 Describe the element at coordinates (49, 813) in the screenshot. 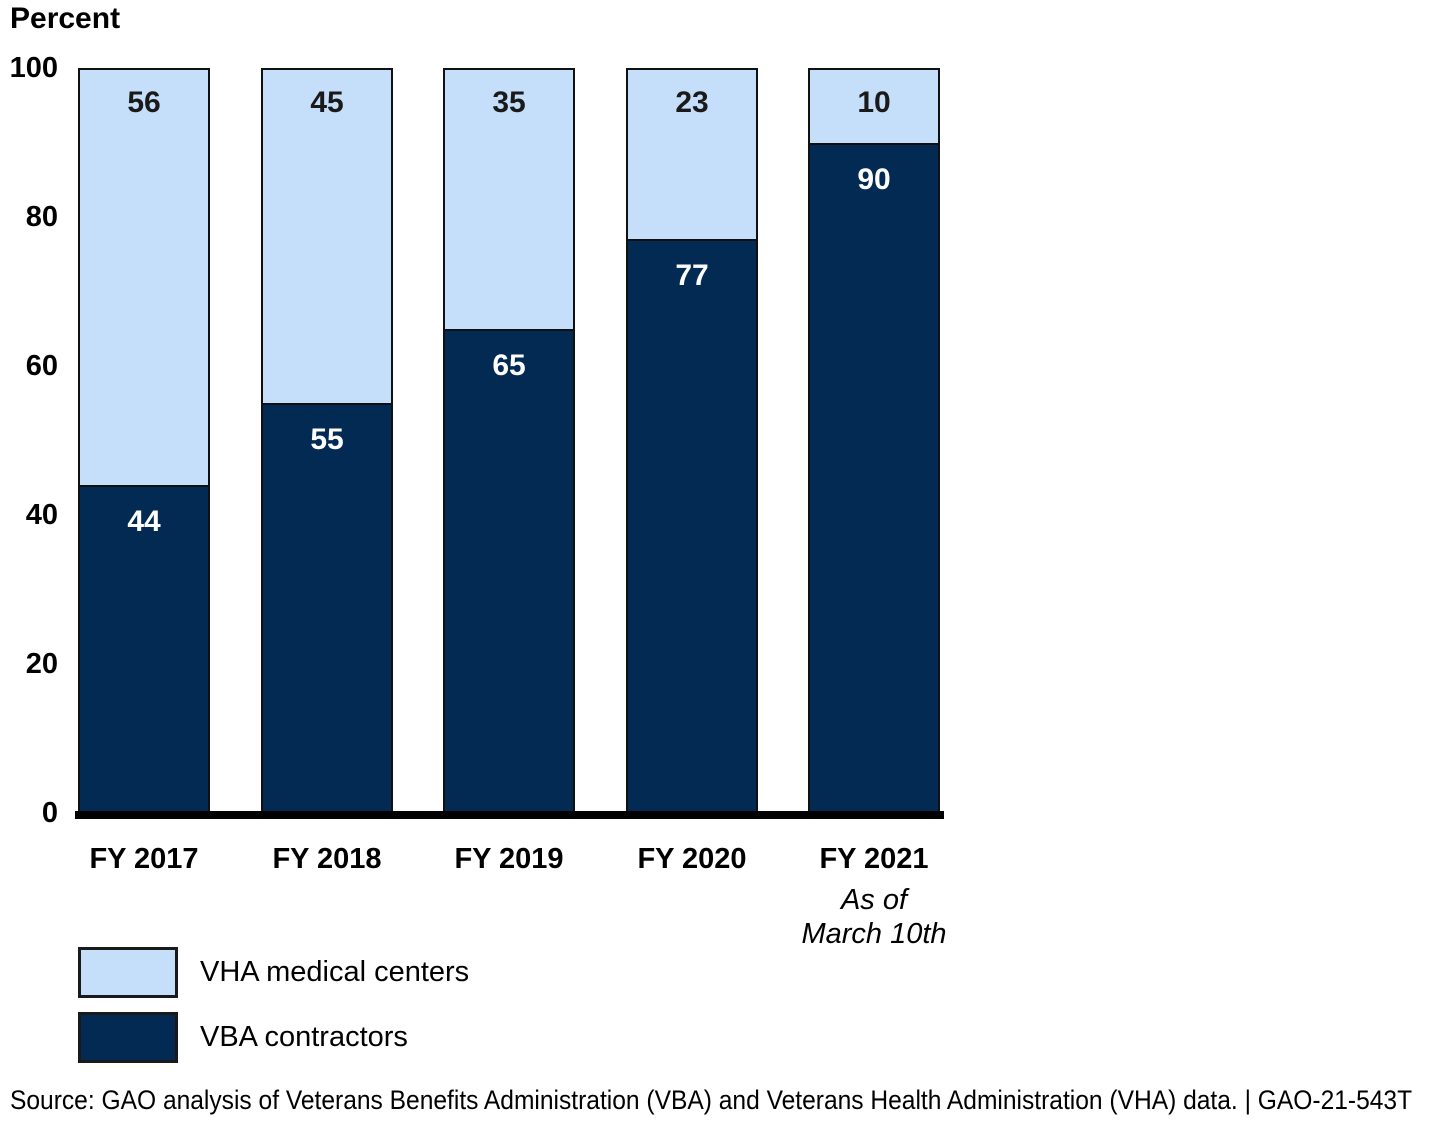

I see `y-tick-label: 0` at that location.